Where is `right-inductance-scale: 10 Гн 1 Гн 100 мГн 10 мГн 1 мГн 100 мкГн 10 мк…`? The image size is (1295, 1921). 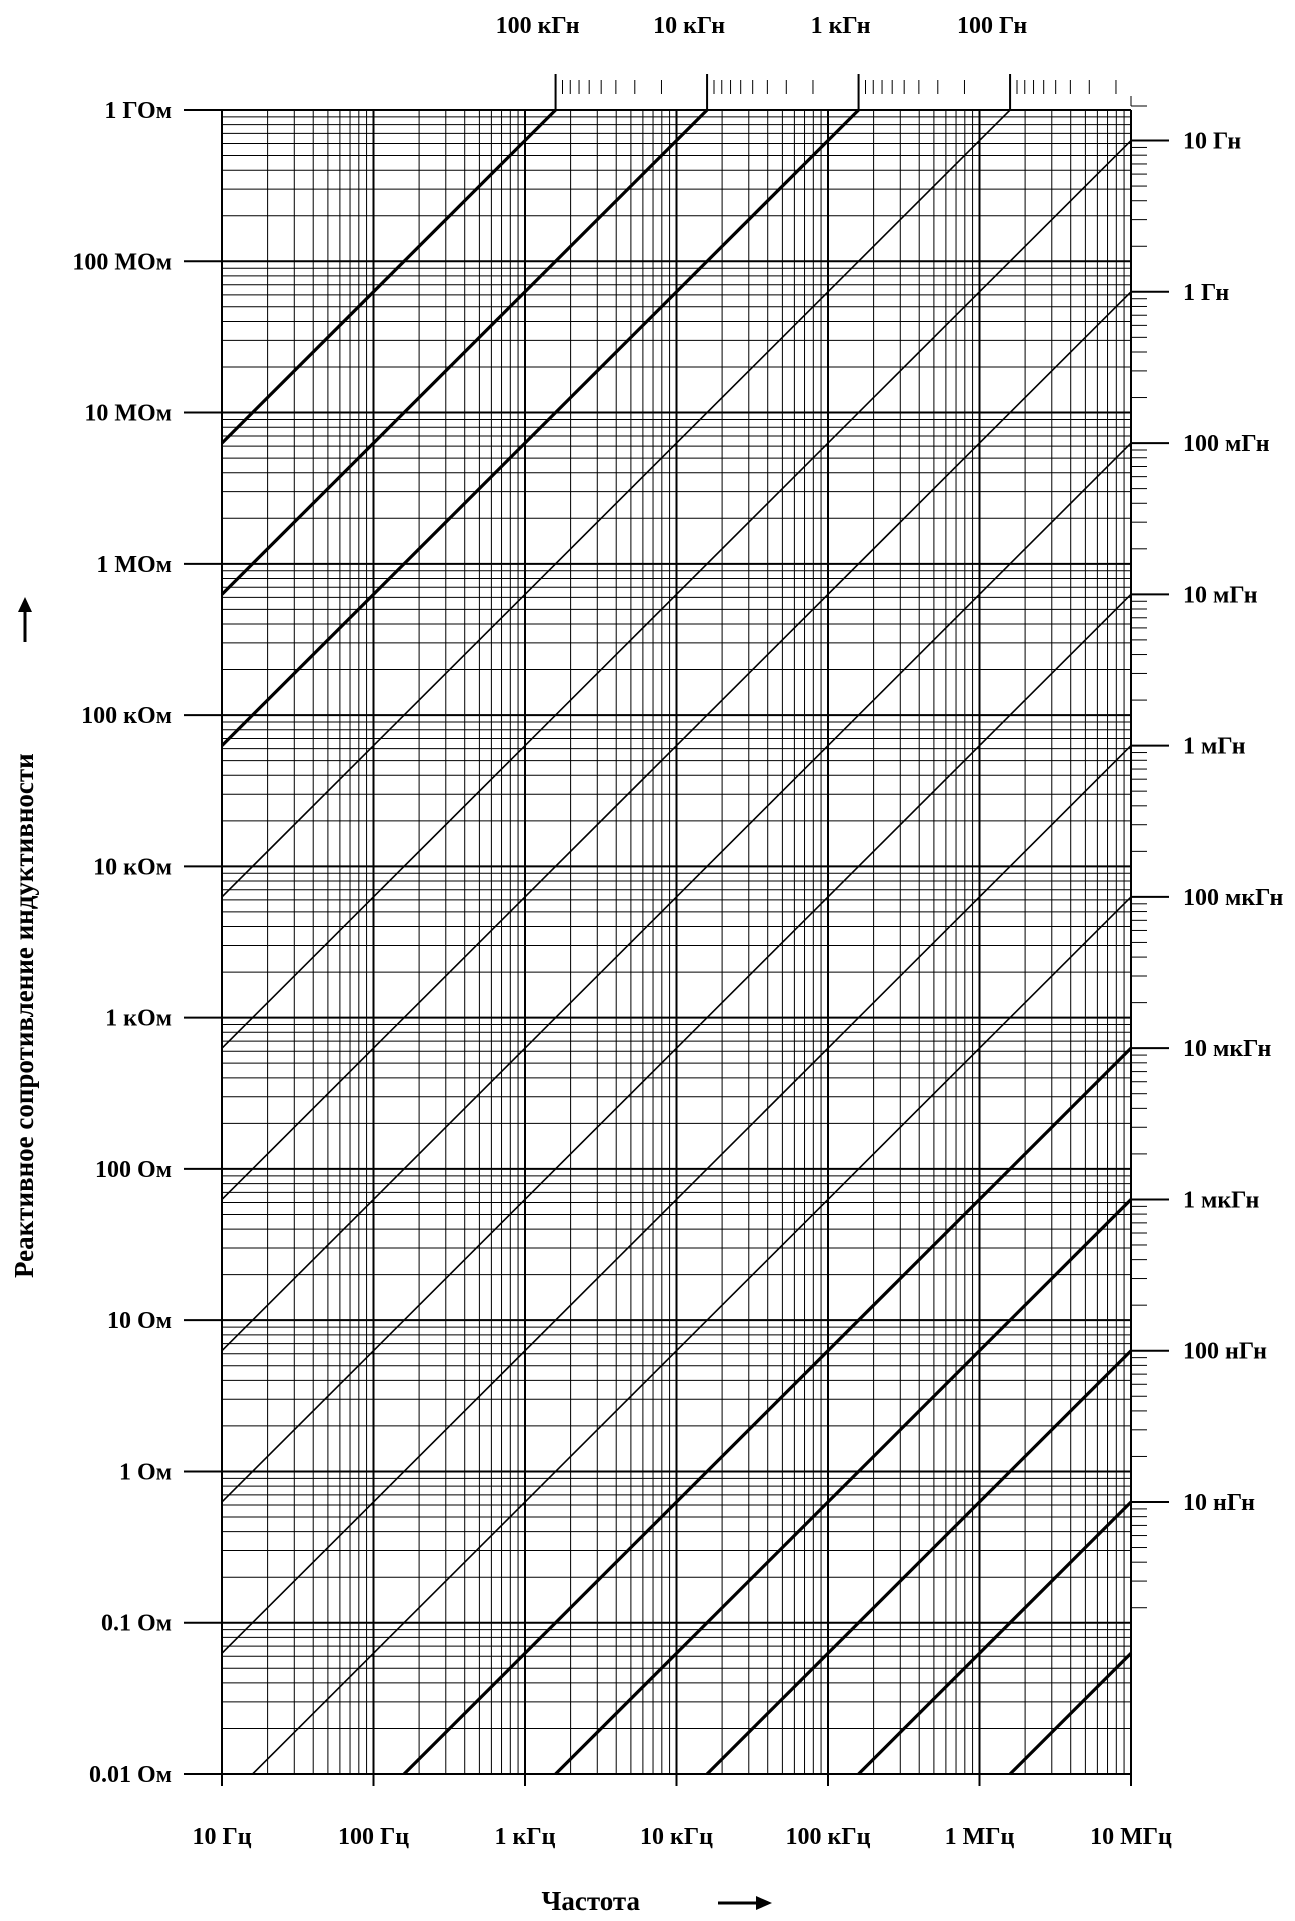 right-inductance-scale: 10 Гн 1 Гн 100 мГн 10 мГн 1 мГн 100 мкГн 10 мк… is located at coordinates (1207, 869).